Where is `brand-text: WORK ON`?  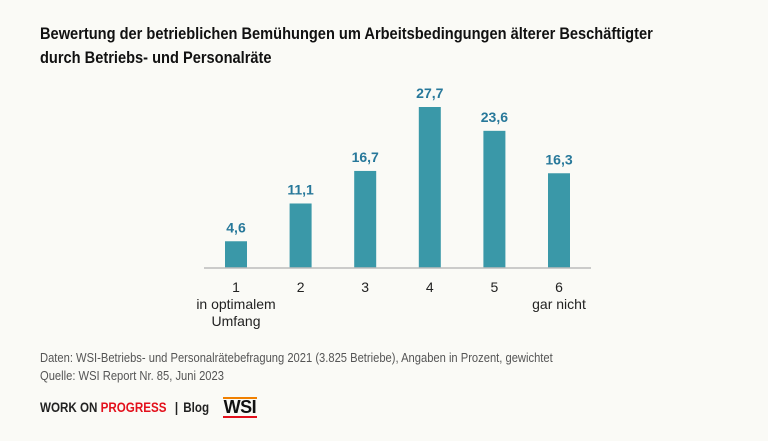
brand-text: WORK ON is located at coordinates (70, 407).